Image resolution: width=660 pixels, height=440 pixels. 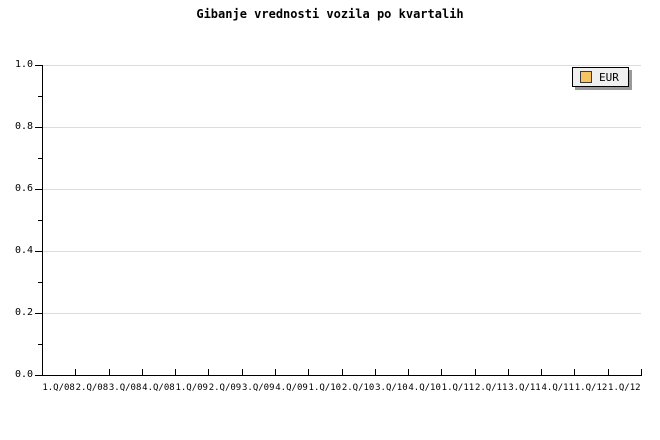 What do you see at coordinates (225, 388) in the screenshot?
I see `x-axis-label: 2.Q/09` at bounding box center [225, 388].